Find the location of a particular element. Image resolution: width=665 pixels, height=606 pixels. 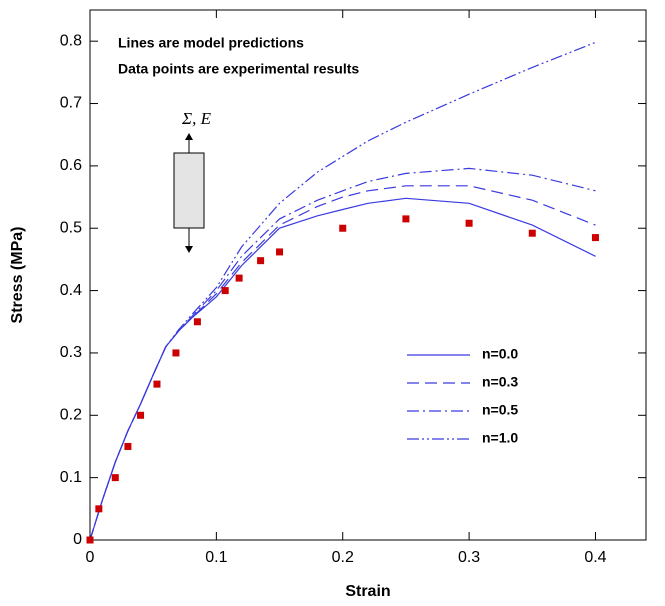

legend-label: n=0.0 is located at coordinates (500, 354).